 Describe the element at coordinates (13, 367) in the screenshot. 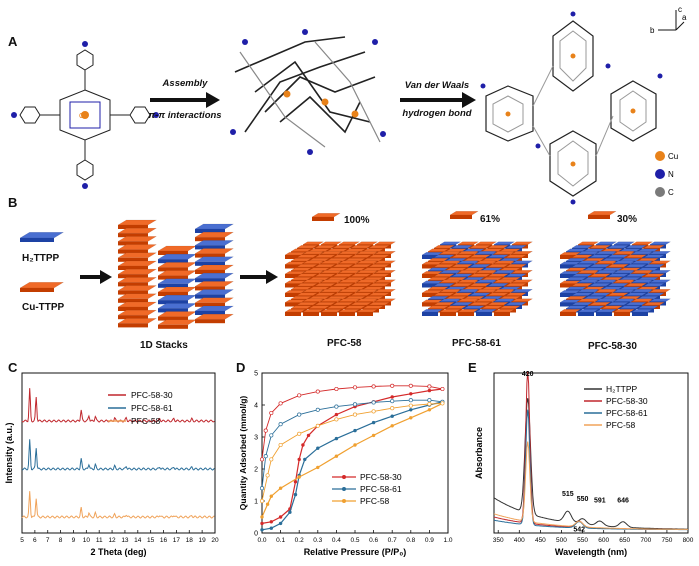

I see `panel-c-letter: C` at that location.